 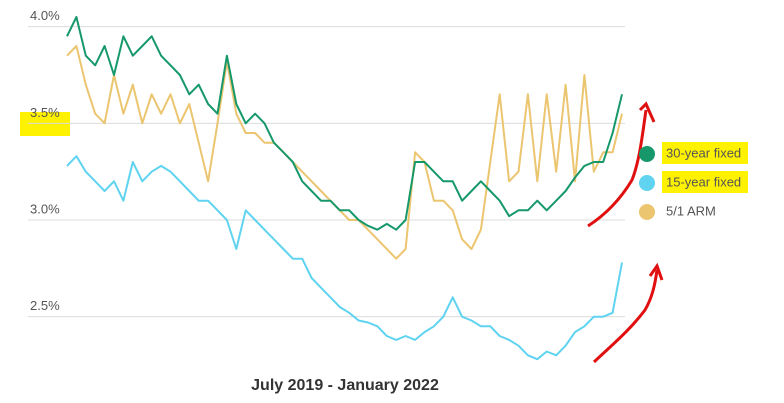 What do you see at coordinates (691, 210) in the screenshot?
I see `legend-label: 5/1 ARM` at bounding box center [691, 210].